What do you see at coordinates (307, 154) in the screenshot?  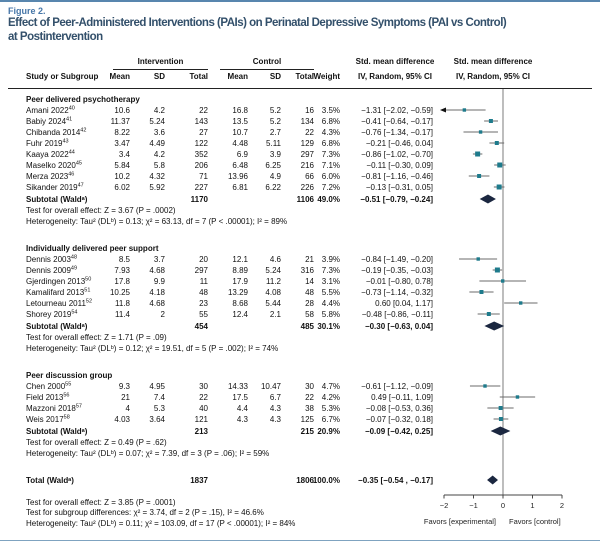 I see `cell-c_total: 297` at bounding box center [307, 154].